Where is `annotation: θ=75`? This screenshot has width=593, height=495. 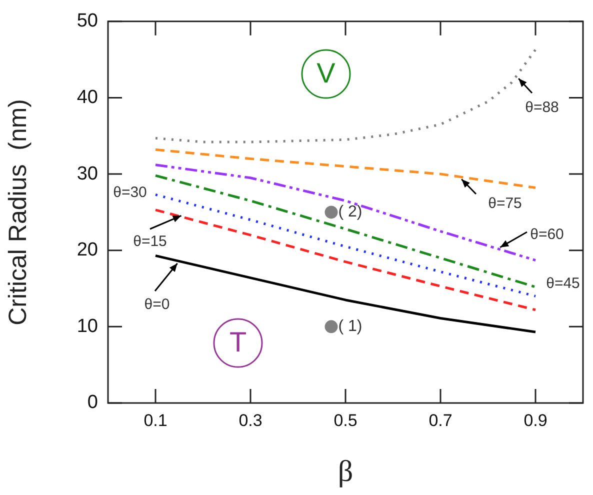
annotation: θ=75 is located at coordinates (505, 203).